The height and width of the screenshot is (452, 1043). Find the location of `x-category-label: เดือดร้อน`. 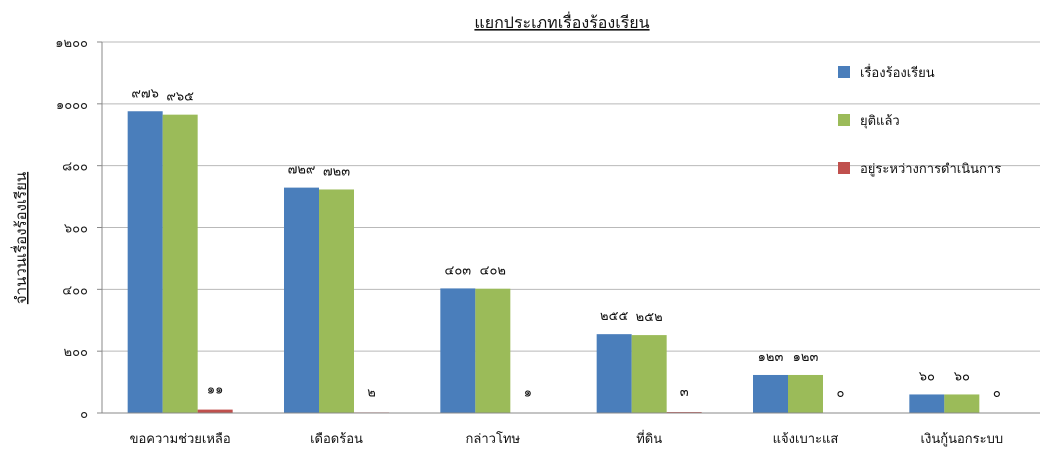

x-category-label: เดือดร้อน is located at coordinates (336, 439).